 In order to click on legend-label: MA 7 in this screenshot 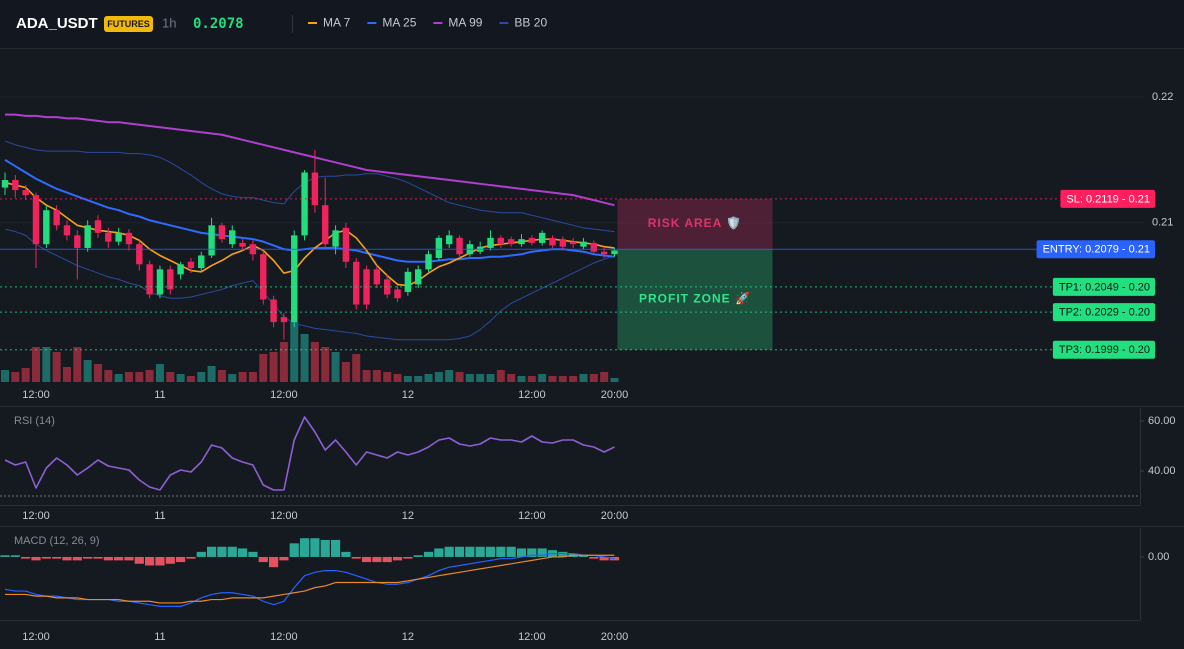, I will do `click(337, 23)`.